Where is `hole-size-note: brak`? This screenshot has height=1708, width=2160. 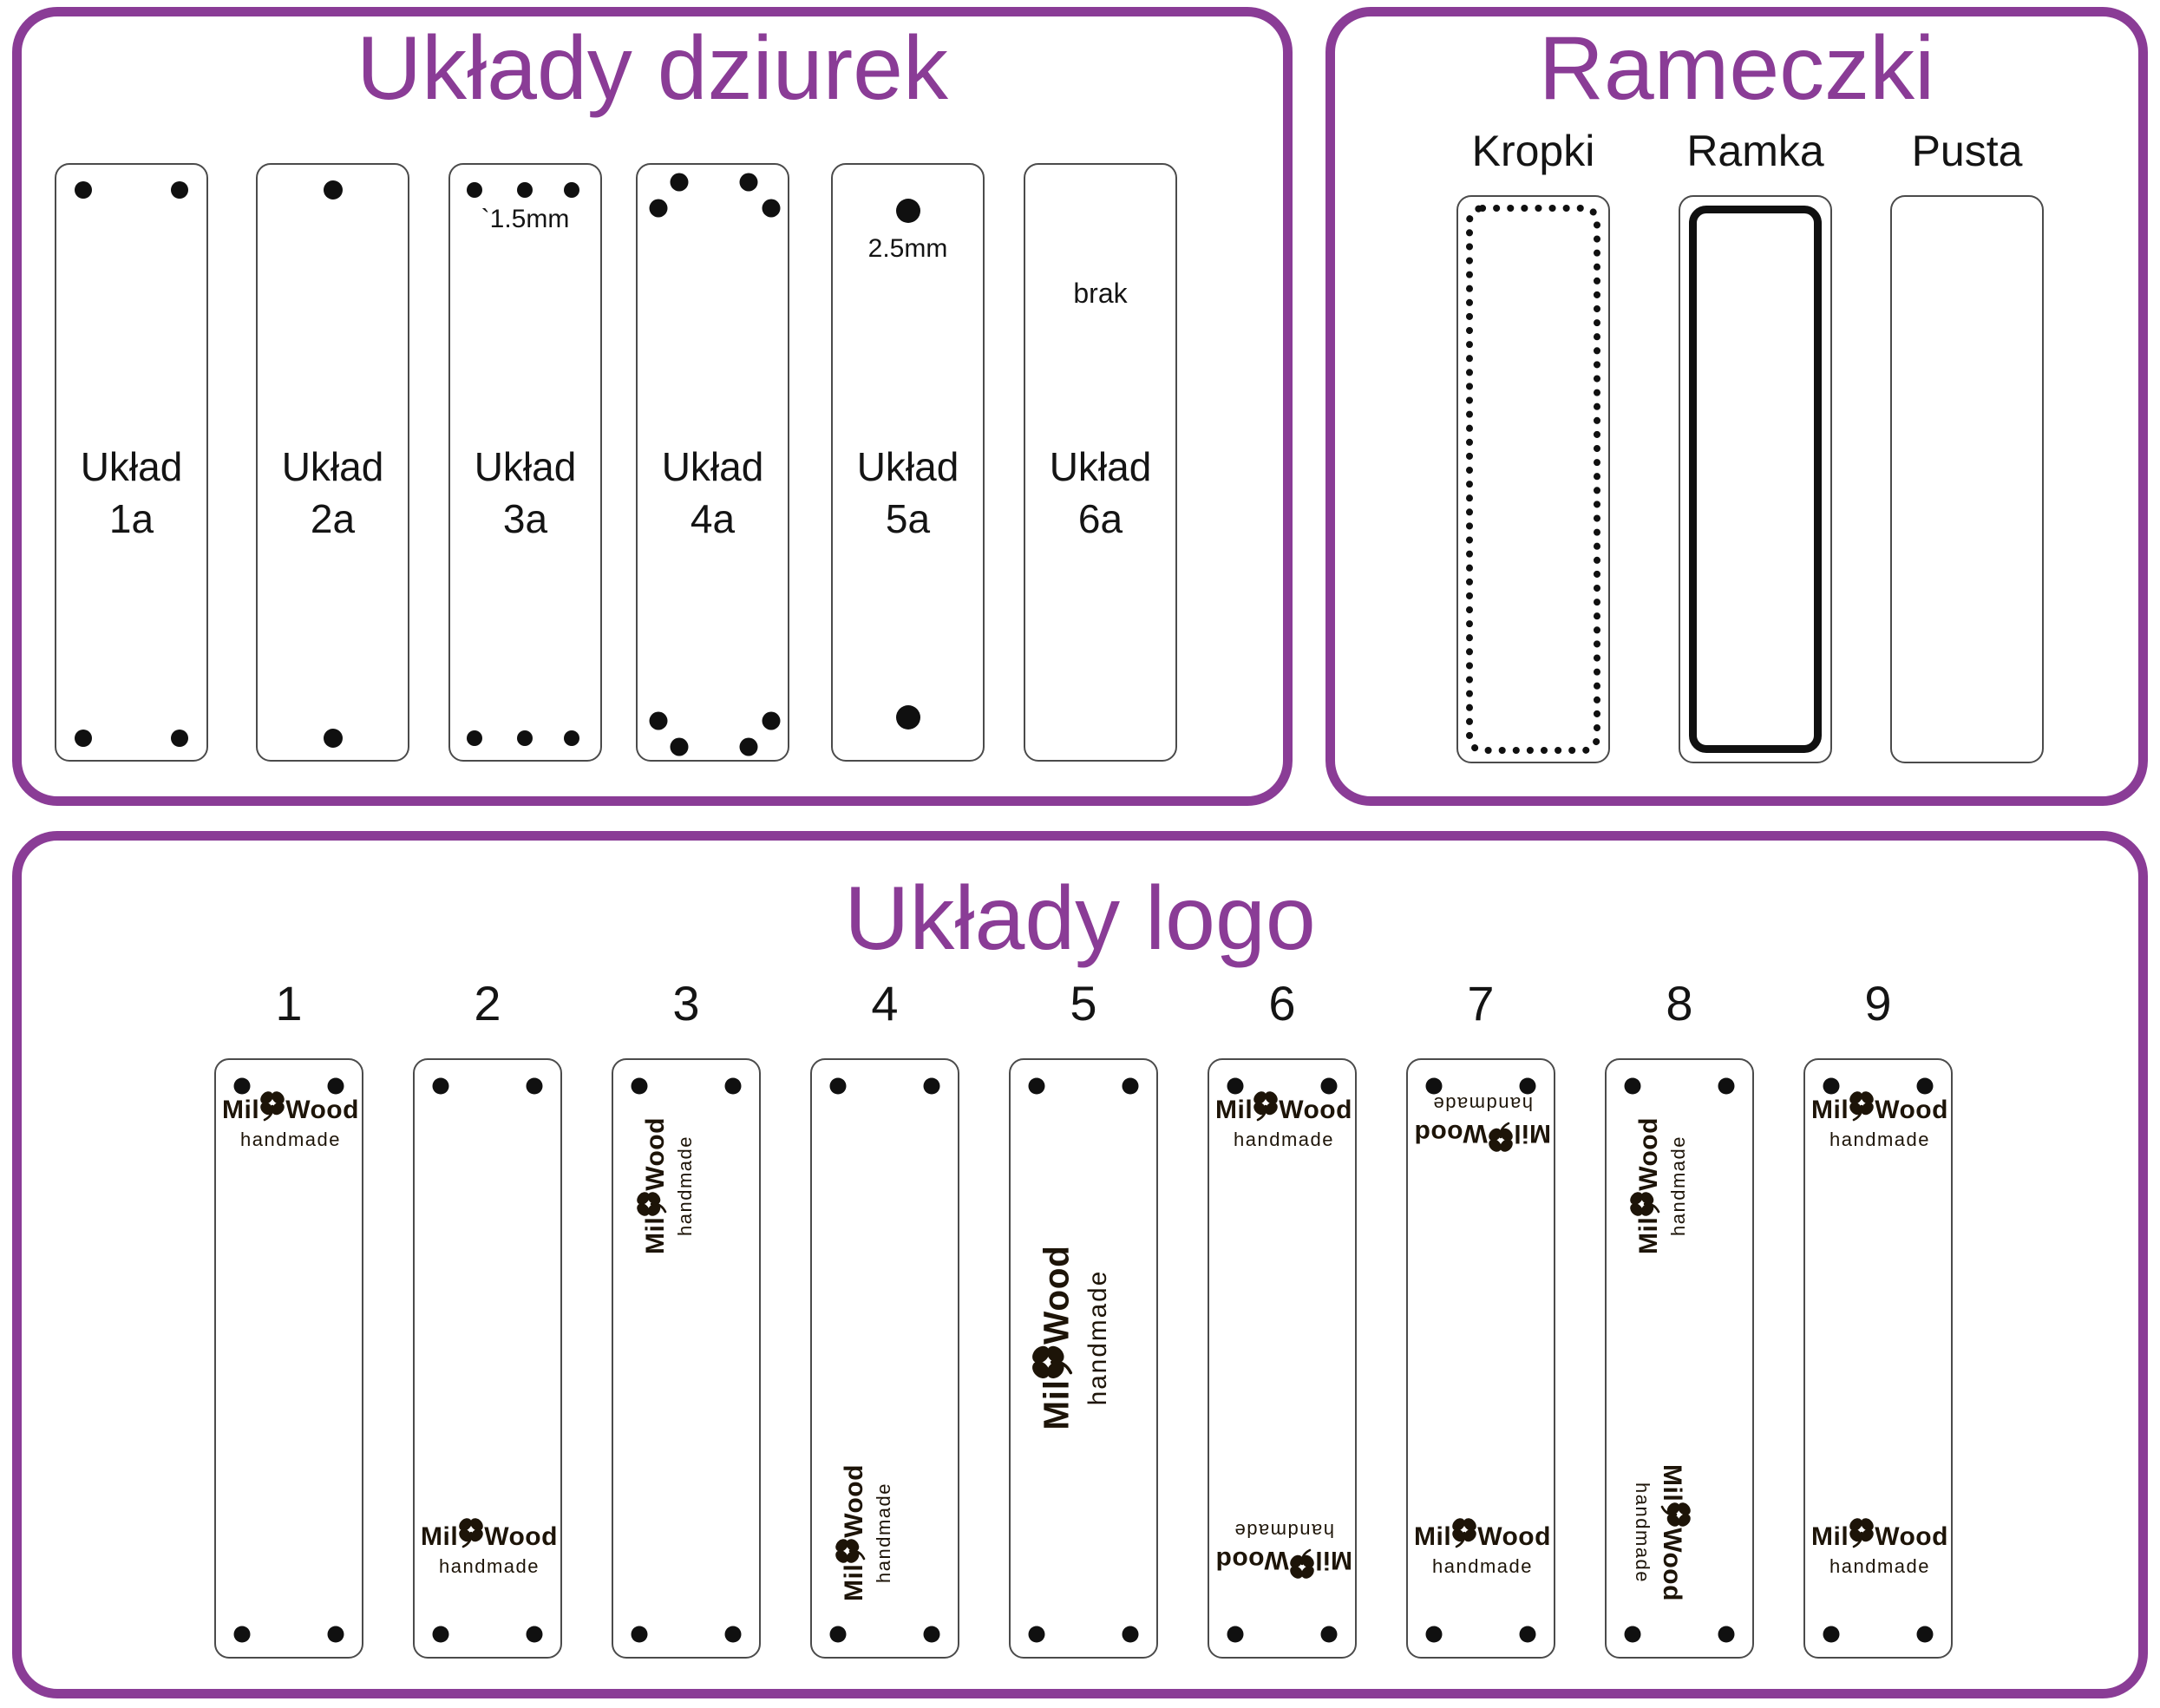 hole-size-note: brak is located at coordinates (1100, 294).